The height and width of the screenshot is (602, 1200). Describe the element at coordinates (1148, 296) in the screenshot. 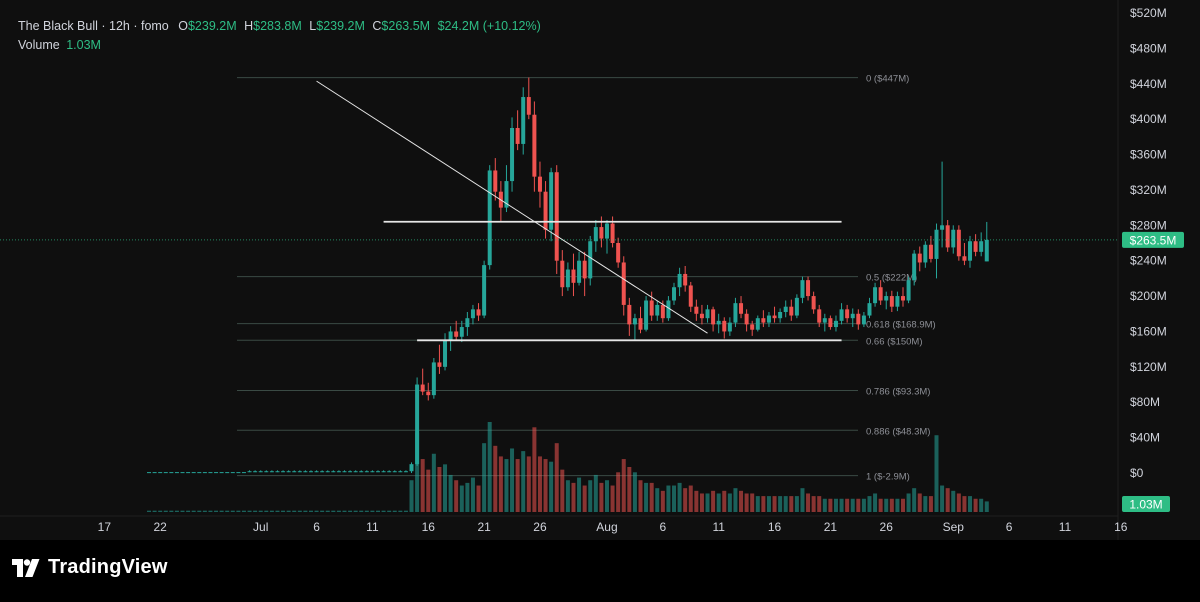

I see `y-tick-label: $200M` at that location.